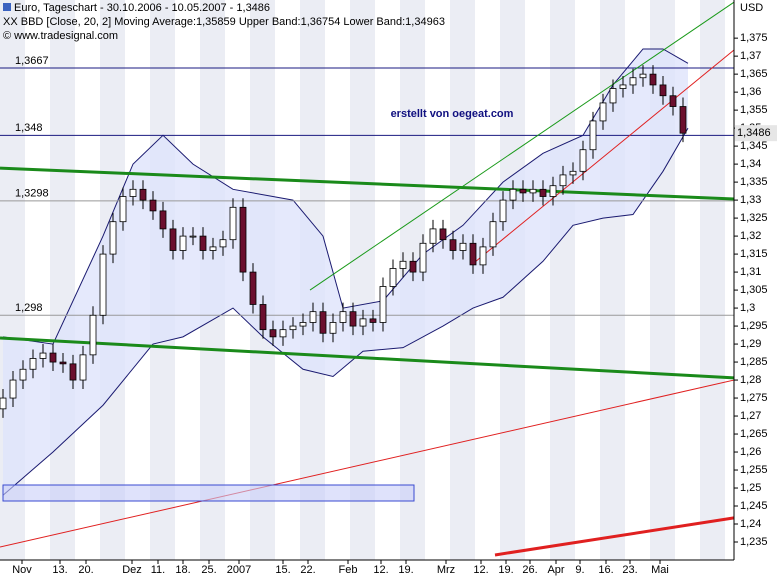  What do you see at coordinates (754, 362) in the screenshot?
I see `y-tick-label: 1,285` at bounding box center [754, 362].